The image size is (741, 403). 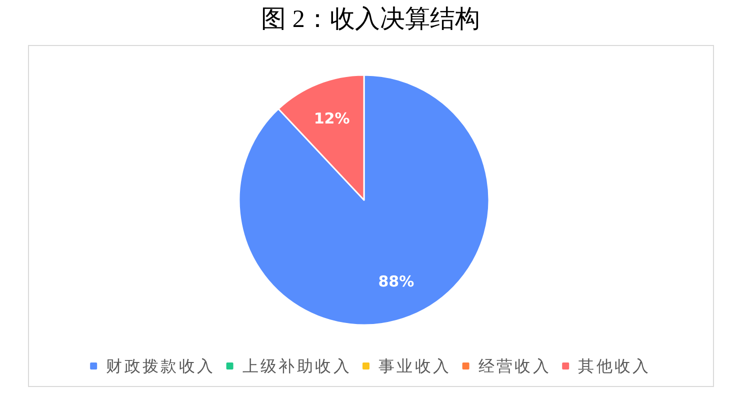 What do you see at coordinates (614, 366) in the screenshot?
I see `legend-label: 其他收入` at bounding box center [614, 366].